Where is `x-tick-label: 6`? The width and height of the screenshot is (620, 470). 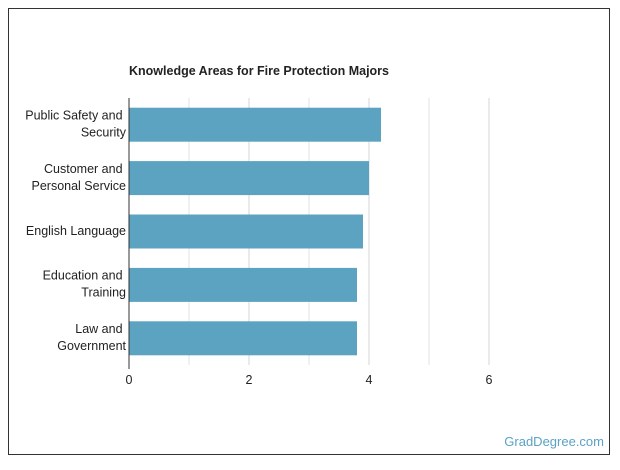 x-tick-label: 6 is located at coordinates (489, 380).